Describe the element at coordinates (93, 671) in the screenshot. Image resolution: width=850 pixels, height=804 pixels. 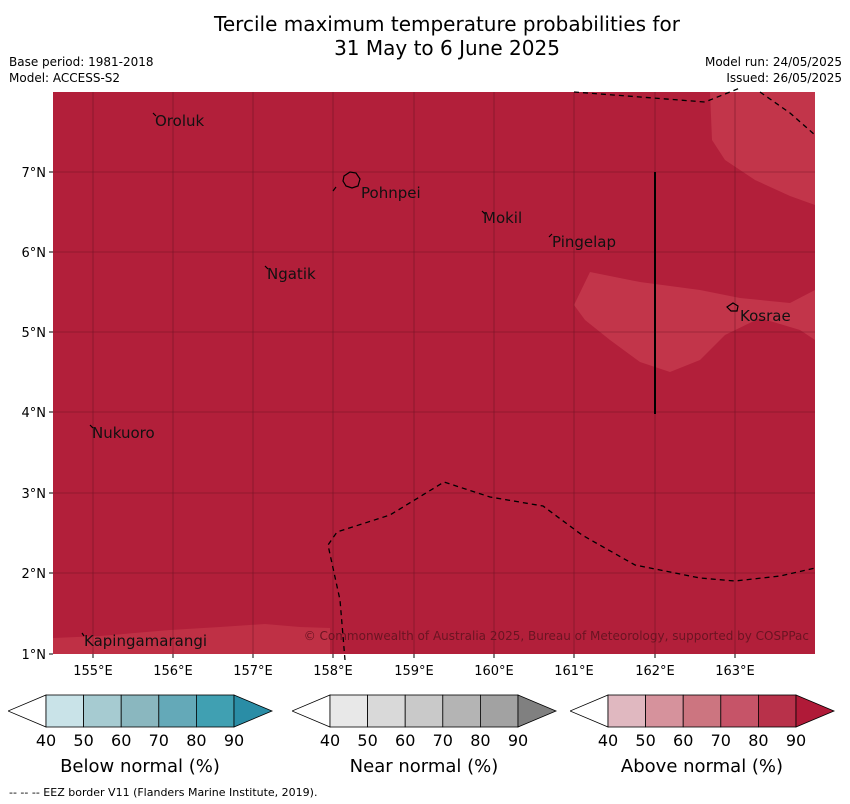
I see `lon-tick-155: 155°E` at that location.